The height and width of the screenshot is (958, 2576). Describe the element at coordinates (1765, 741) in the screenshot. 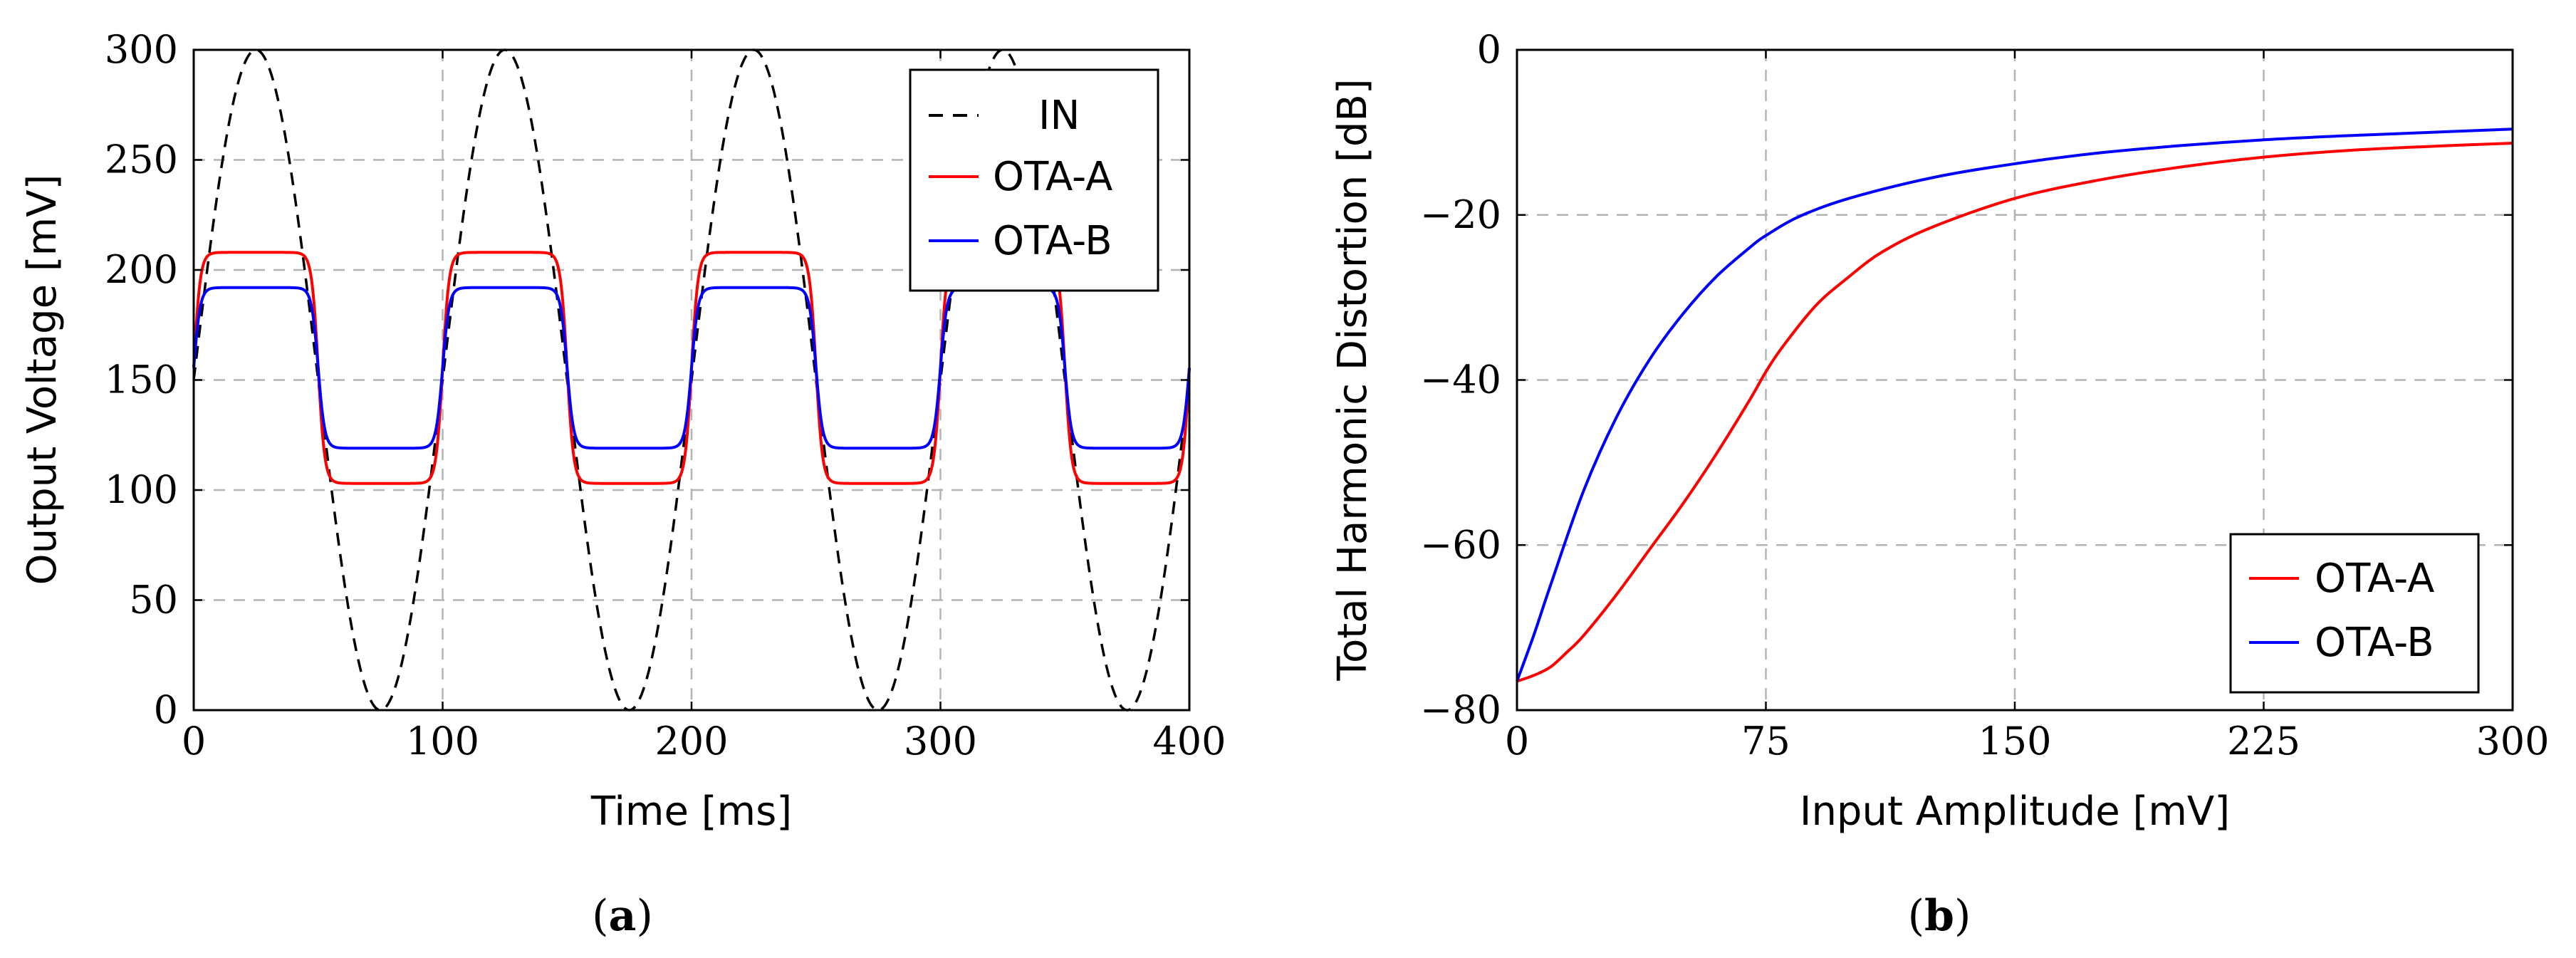

I see `x-tick-label: 75` at that location.